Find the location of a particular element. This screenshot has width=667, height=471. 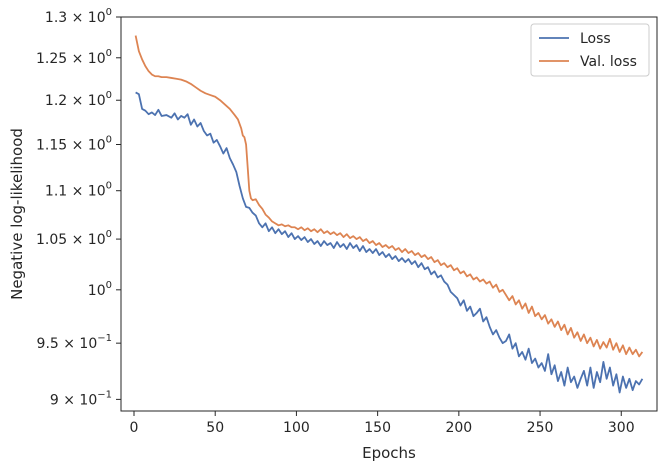

legend: Loss Val. loss is located at coordinates (590, 50).